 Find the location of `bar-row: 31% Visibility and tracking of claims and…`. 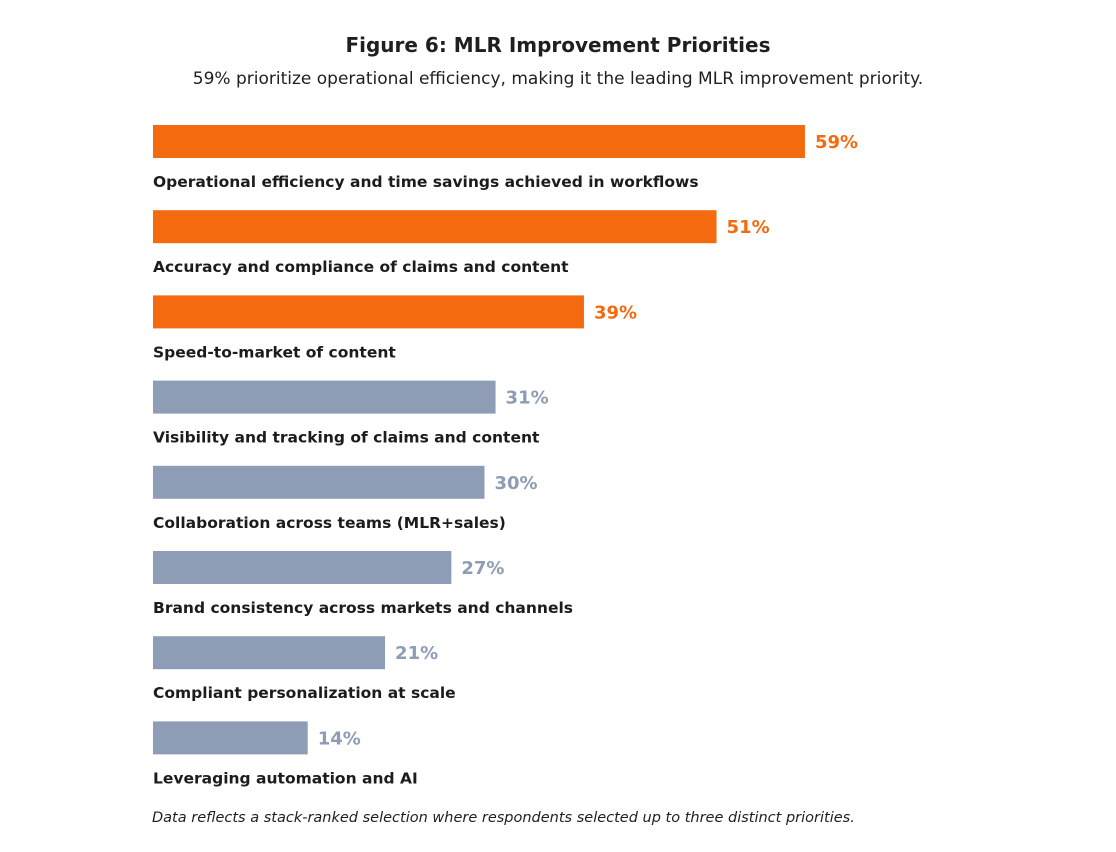

bar-row: 31% Visibility and tracking of claims and… is located at coordinates (351, 413).